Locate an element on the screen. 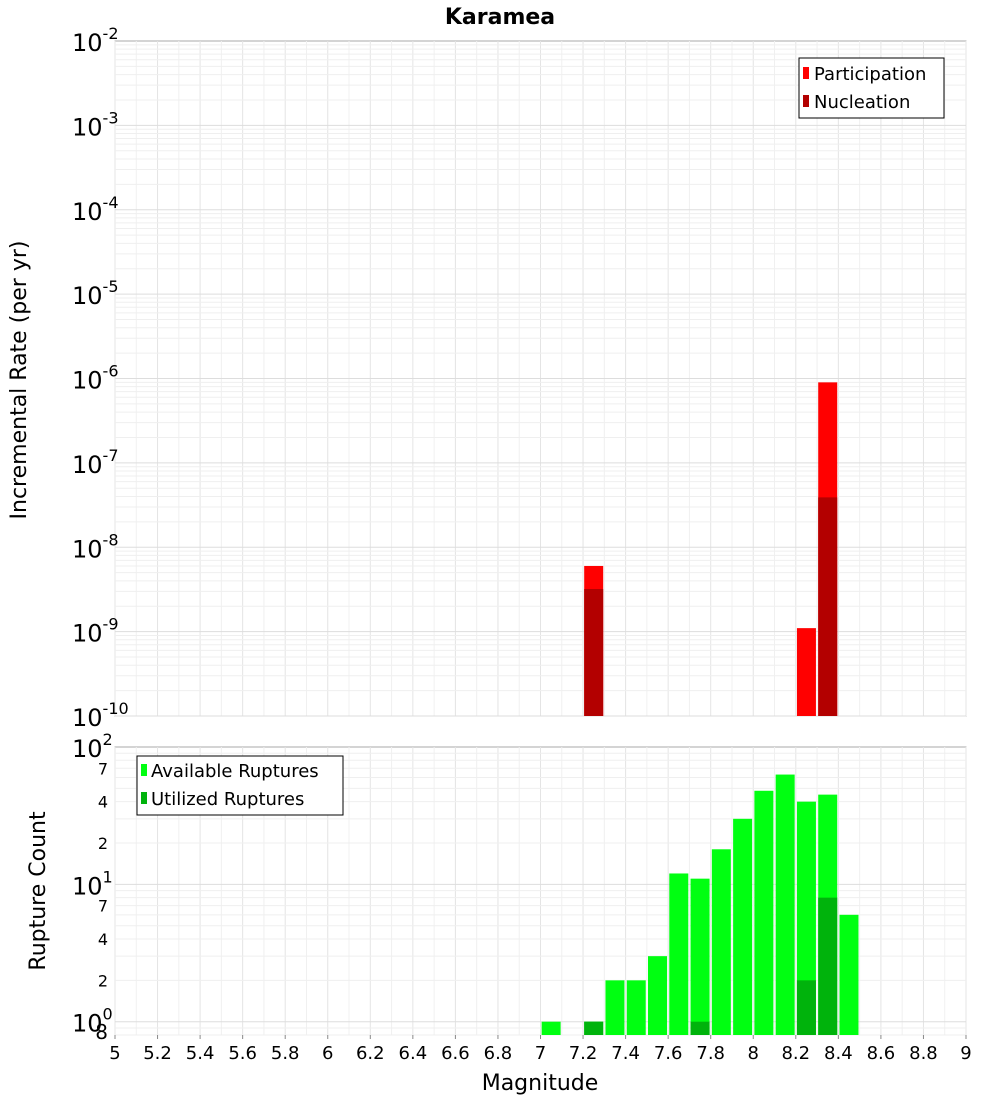  bottom-bars is located at coordinates (700, 904).